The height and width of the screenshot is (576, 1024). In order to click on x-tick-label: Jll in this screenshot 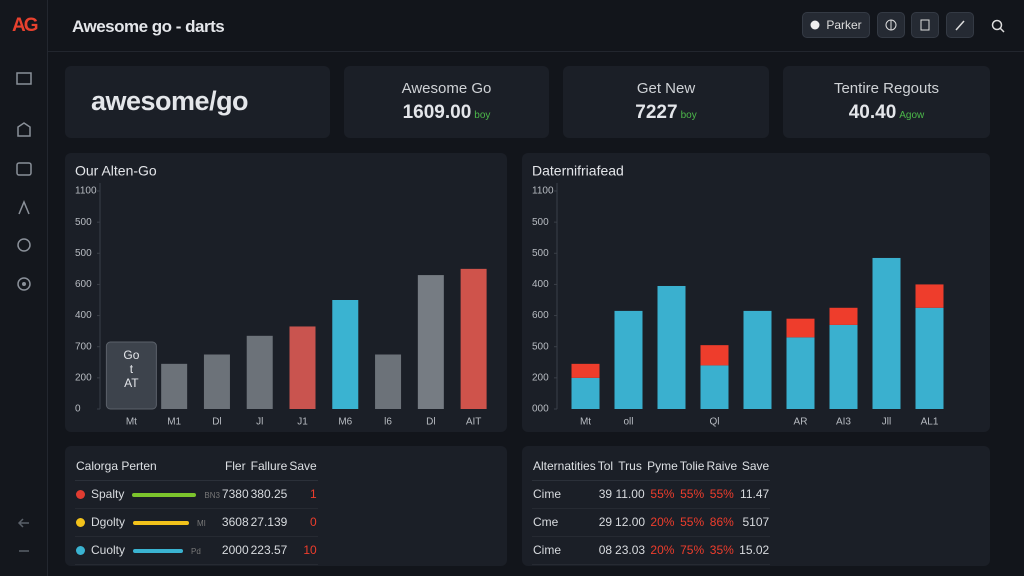, I will do `click(886, 422)`.